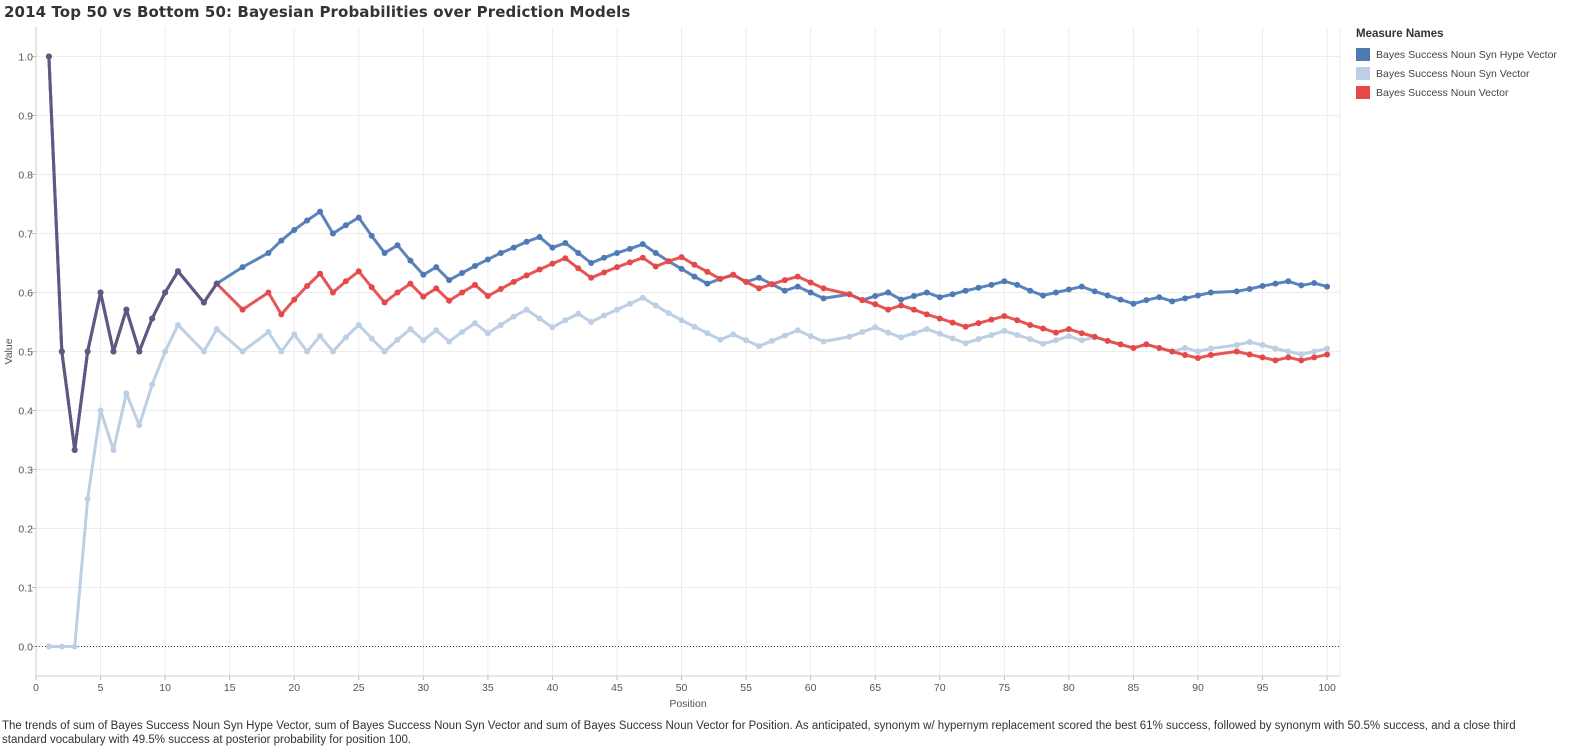 This screenshot has height=754, width=1583. I want to click on legend-item-hype: Bayes Success Noun Syn Hype Vector, so click(1468, 54).